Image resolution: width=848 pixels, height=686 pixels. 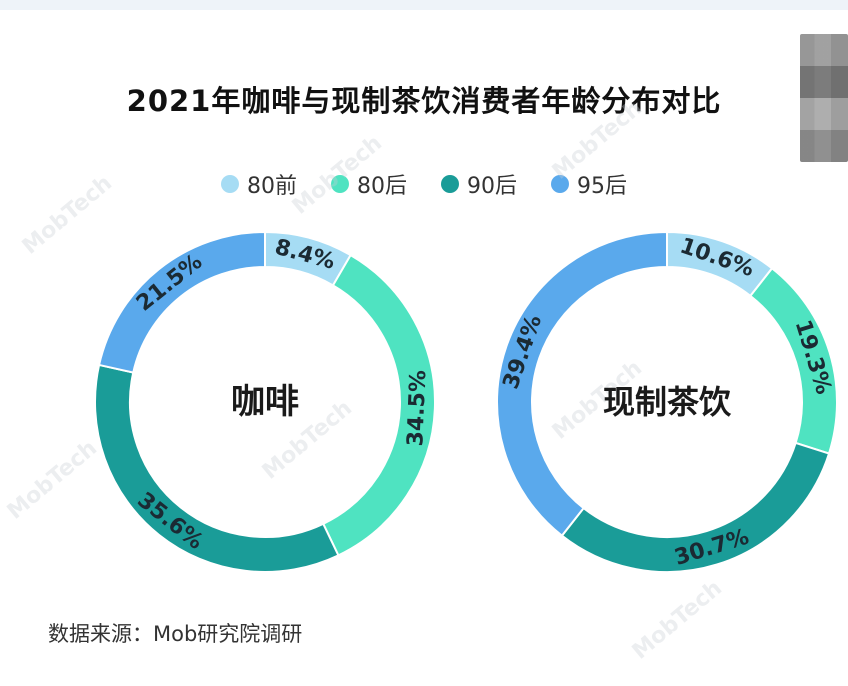 What do you see at coordinates (492, 186) in the screenshot?
I see `legend-label: 90后` at bounding box center [492, 186].